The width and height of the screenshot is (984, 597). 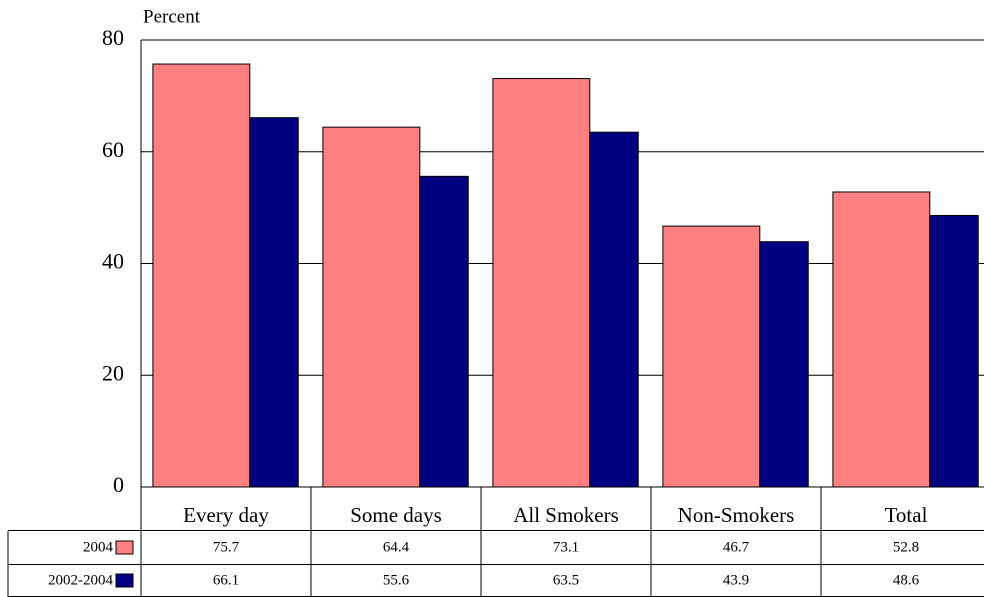 I want to click on x-tick-label: All Smokers, so click(x=566, y=515).